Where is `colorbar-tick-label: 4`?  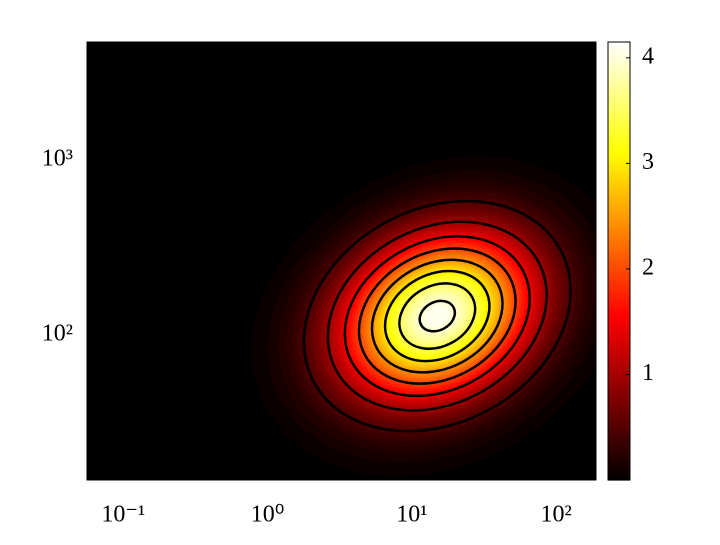 colorbar-tick-label: 4 is located at coordinates (648, 56).